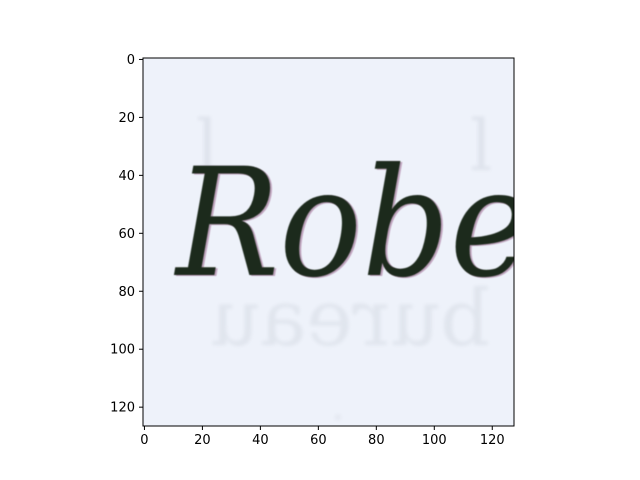 This screenshot has width=640, height=480. I want to click on svg-text: bureau, so click(350, 319).